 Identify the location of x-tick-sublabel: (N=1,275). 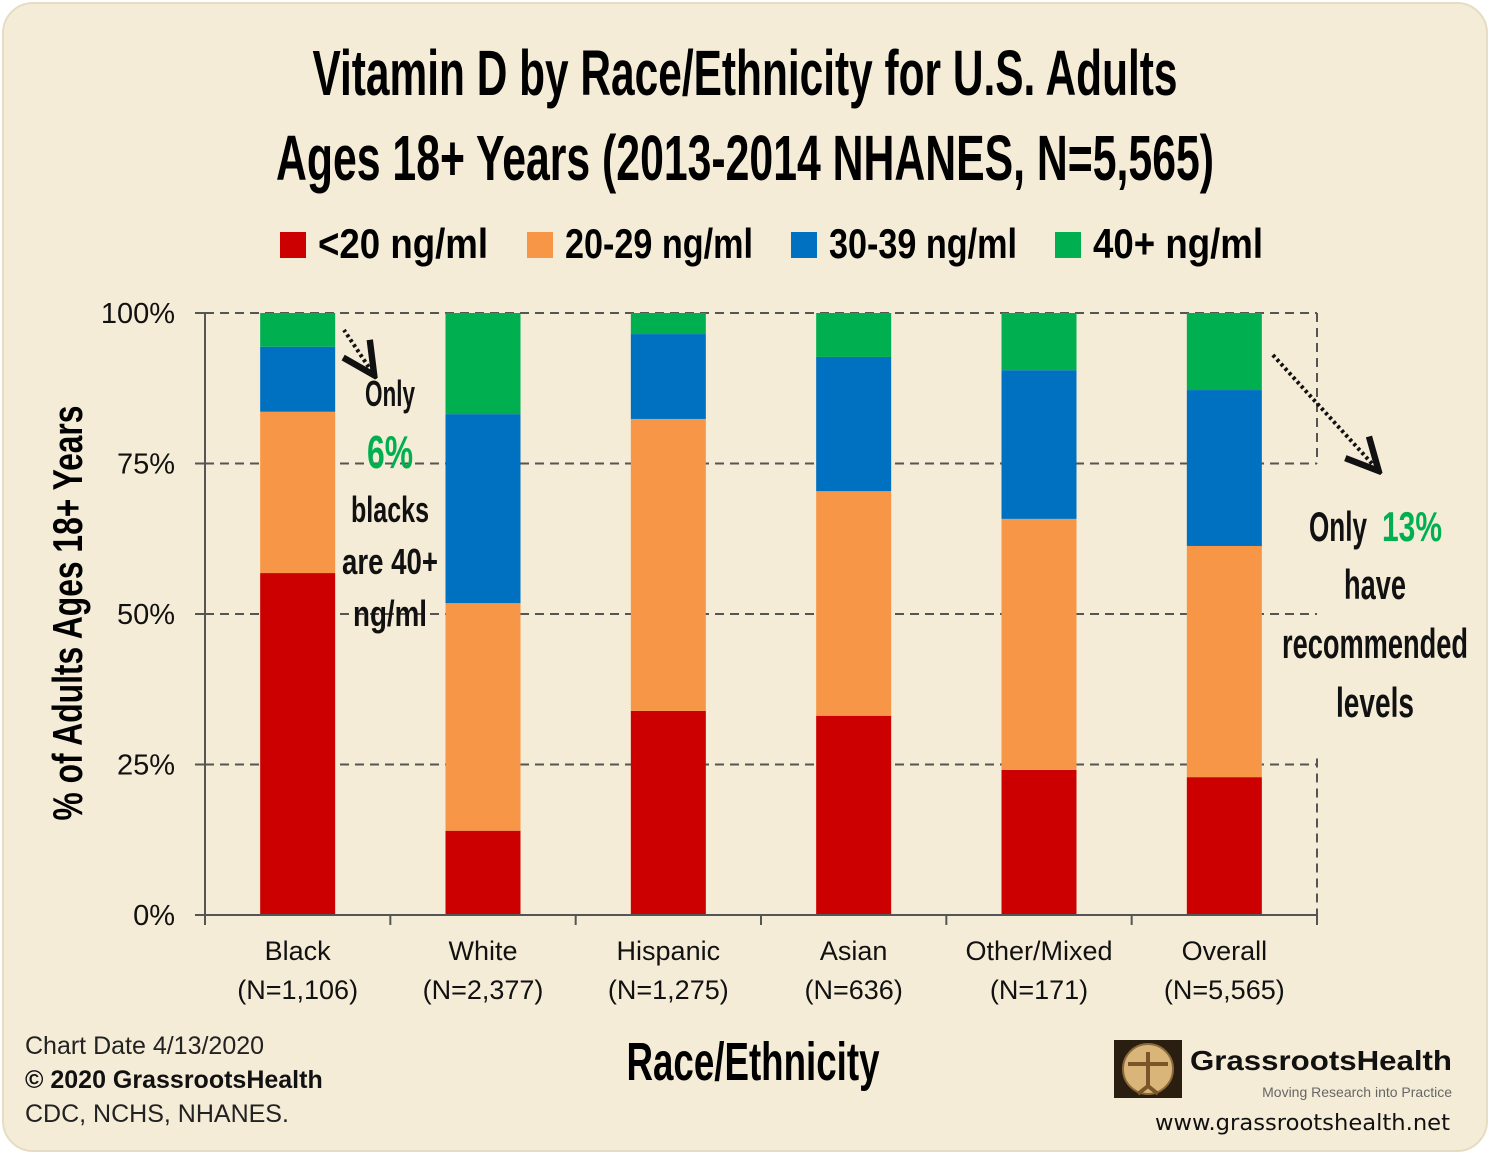
(668, 990).